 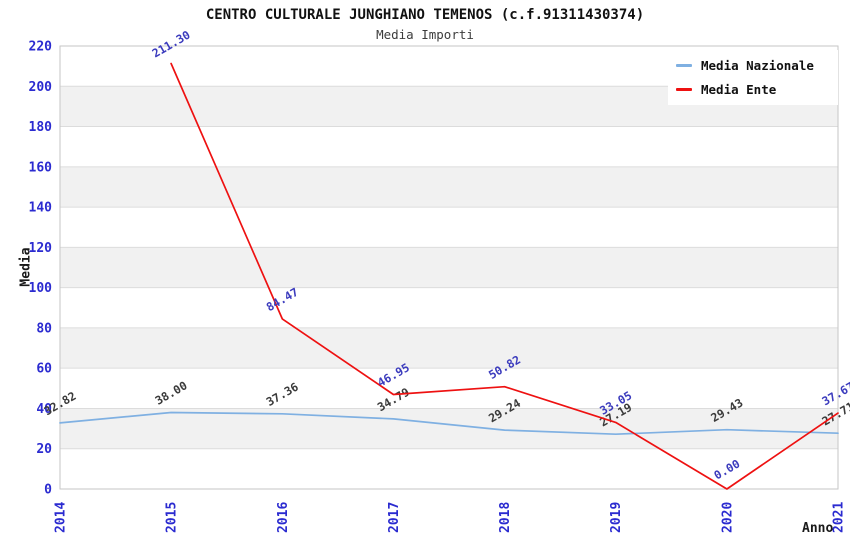 What do you see at coordinates (172, 517) in the screenshot?
I see `x-tick-label: 2015` at bounding box center [172, 517].